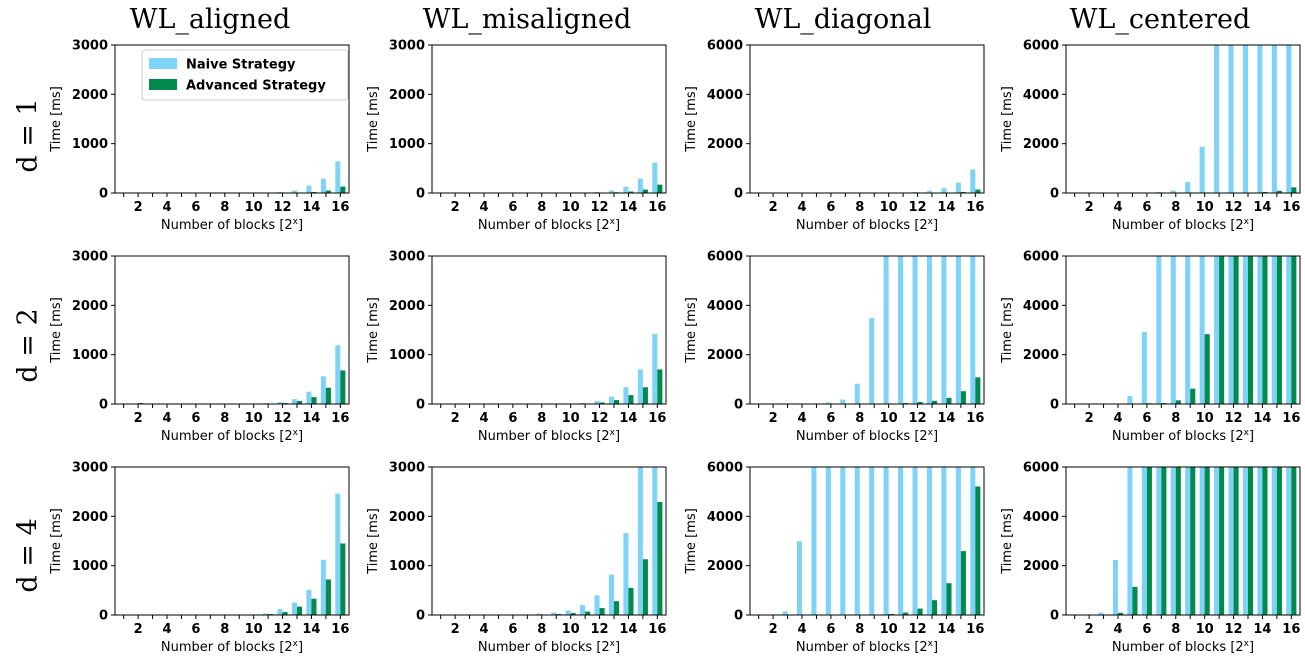 The width and height of the screenshot is (1305, 658). What do you see at coordinates (163, 63) in the screenshot?
I see `legend-swatch-naive` at bounding box center [163, 63].